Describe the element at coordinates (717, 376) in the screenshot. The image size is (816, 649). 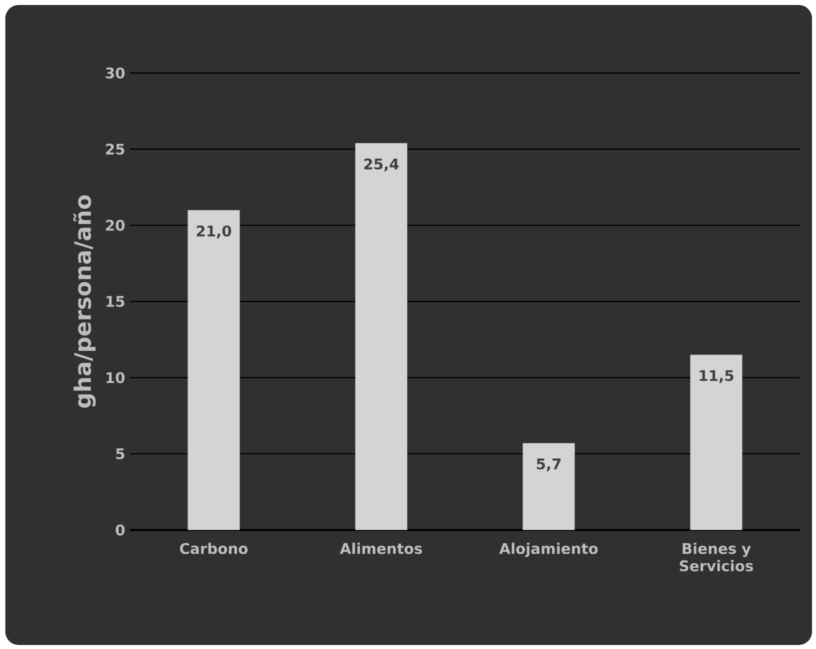
I see `data-label: 11,5` at that location.